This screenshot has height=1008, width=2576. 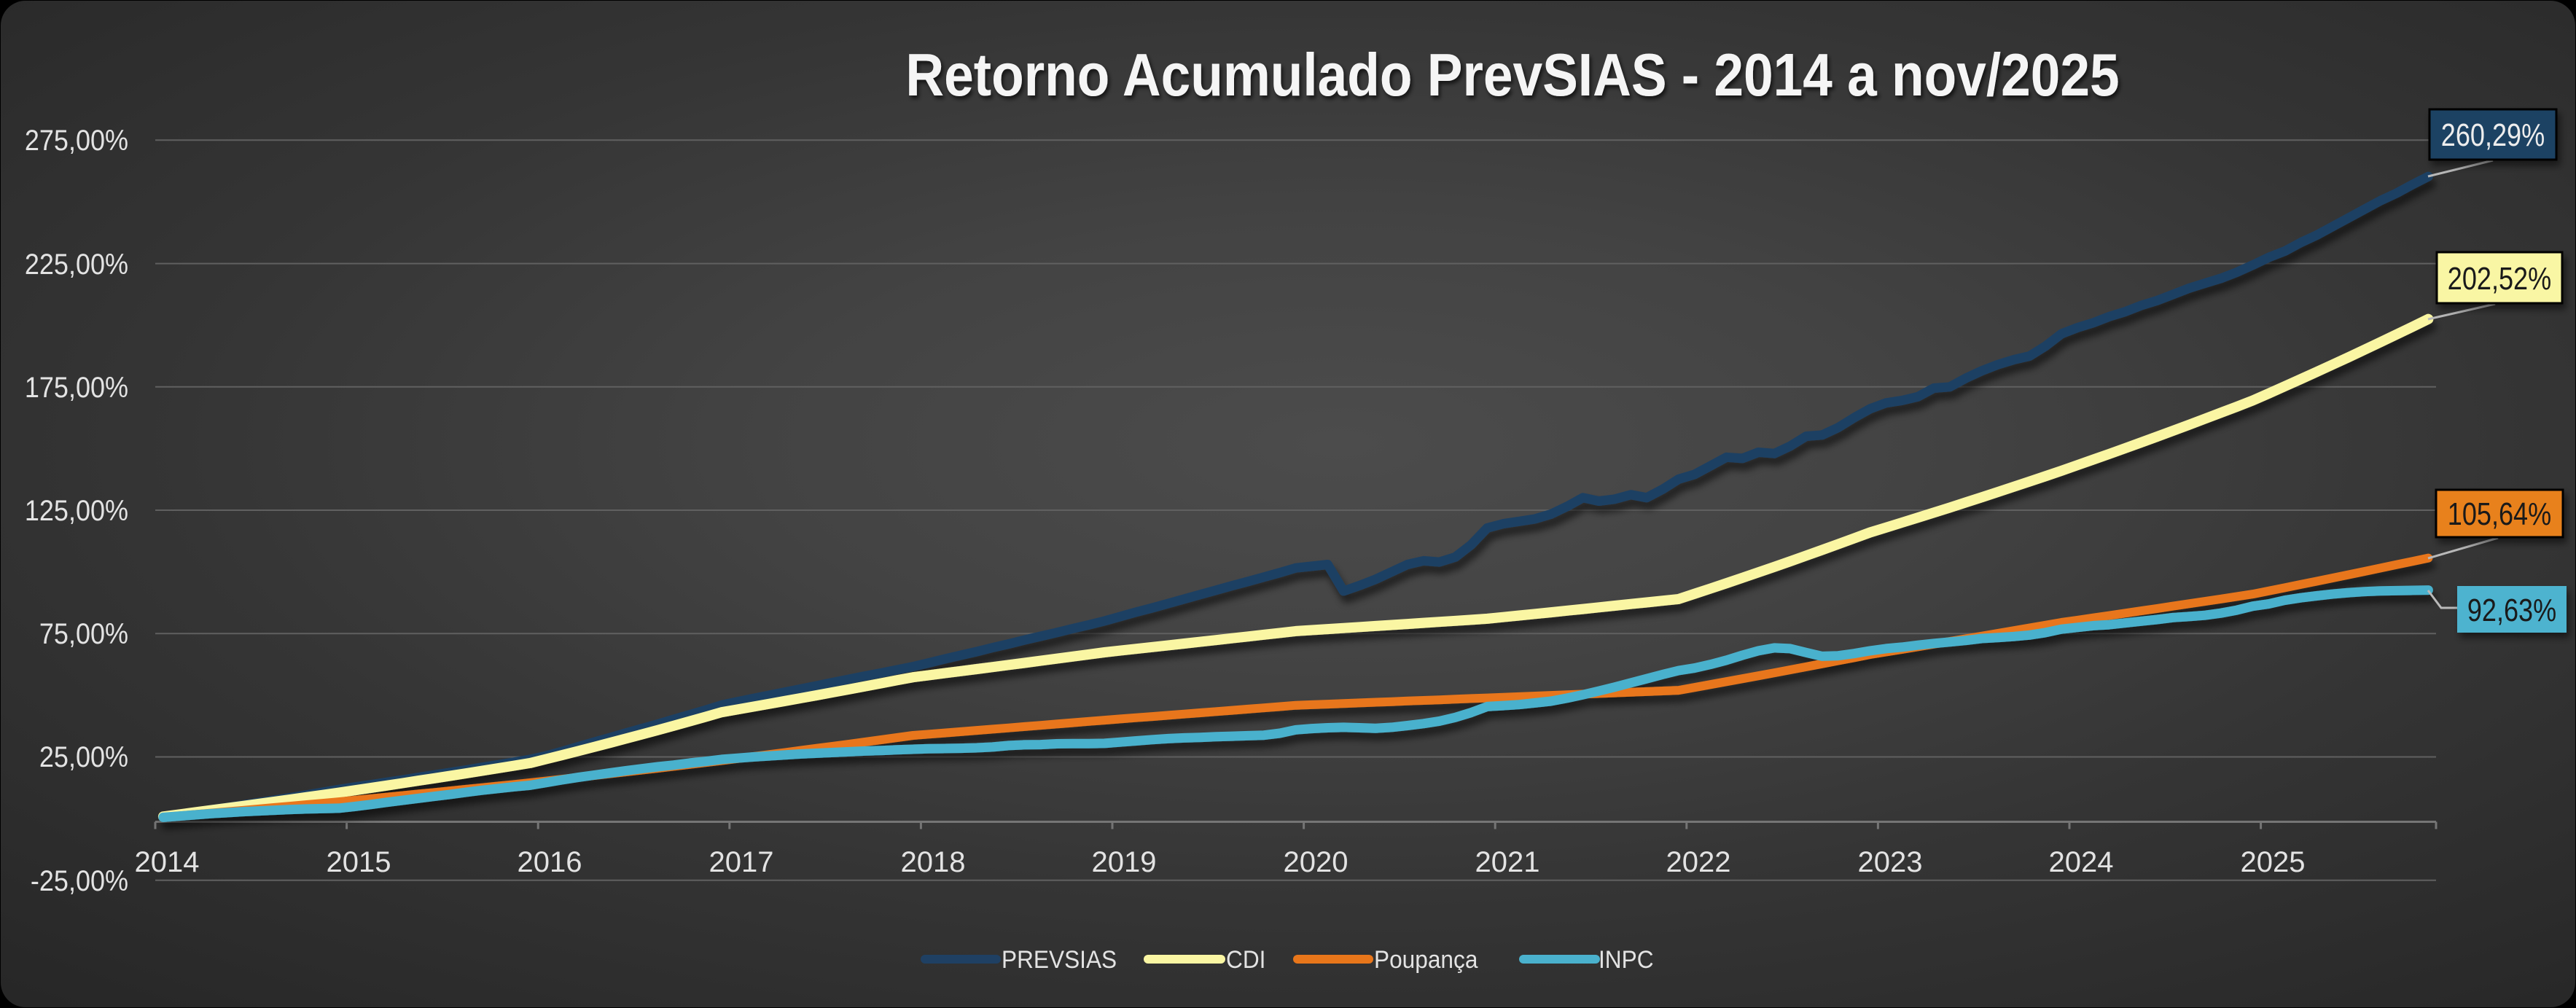 I want to click on svg-text: 2017, so click(x=741, y=862).